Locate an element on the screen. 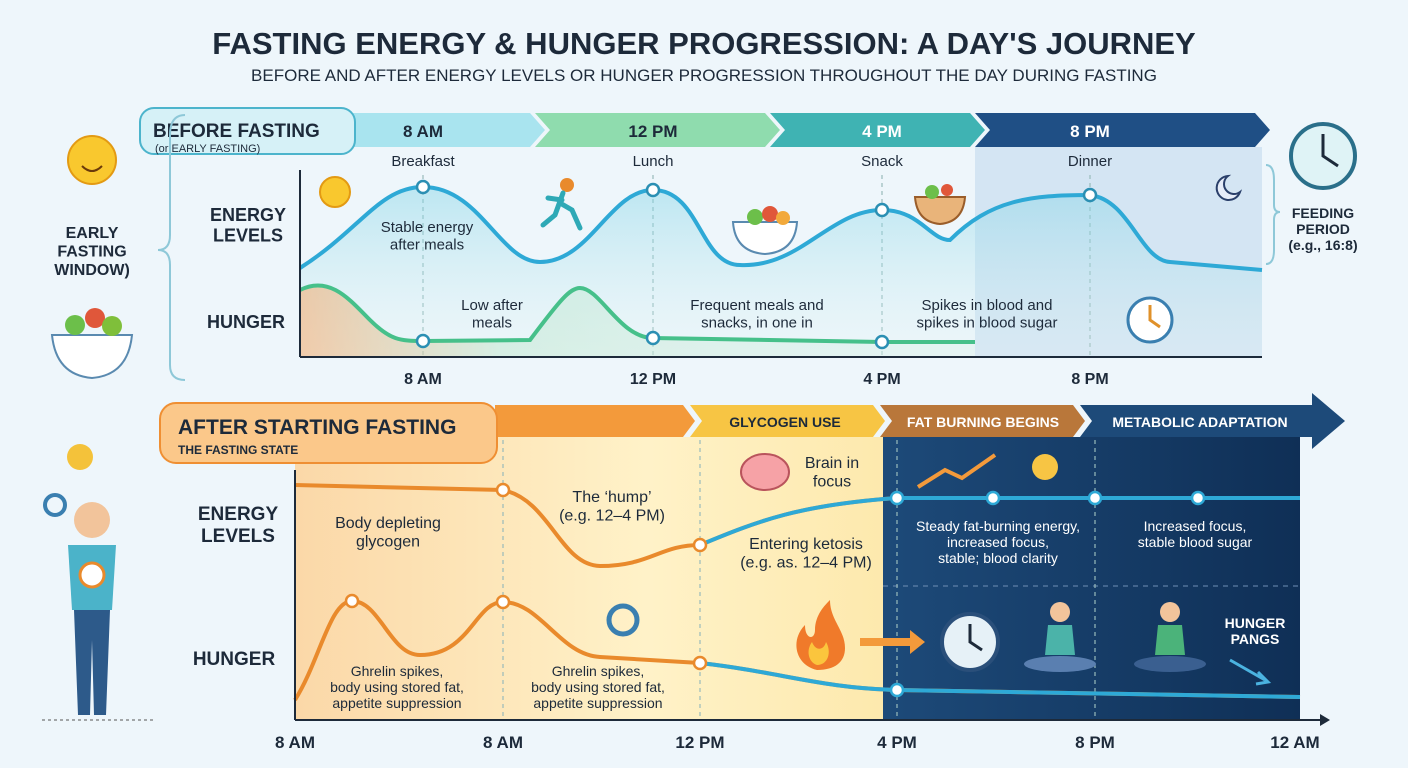 This screenshot has width=1408, height=768. annotation: Body depleting glycogen is located at coordinates (388, 532).